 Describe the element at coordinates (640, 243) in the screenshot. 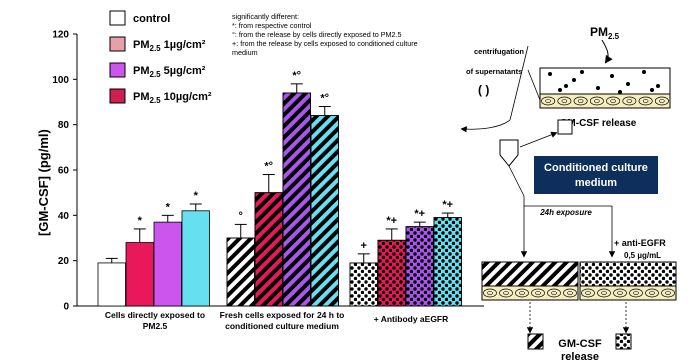

I see `anti-egfr-label: + anti-EGFR` at that location.